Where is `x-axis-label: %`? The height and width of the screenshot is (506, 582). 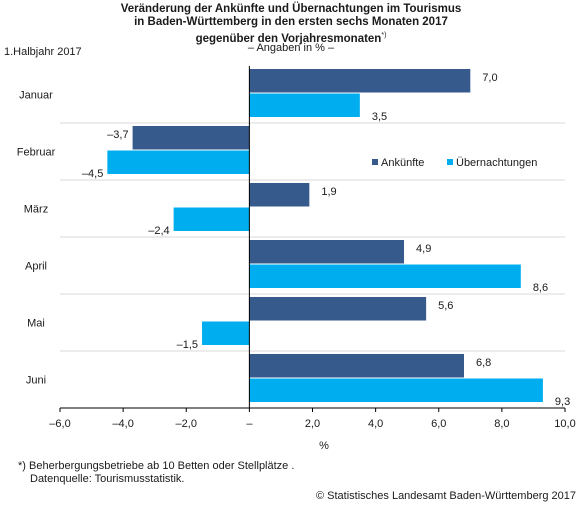
x-axis-label: % is located at coordinates (324, 446).